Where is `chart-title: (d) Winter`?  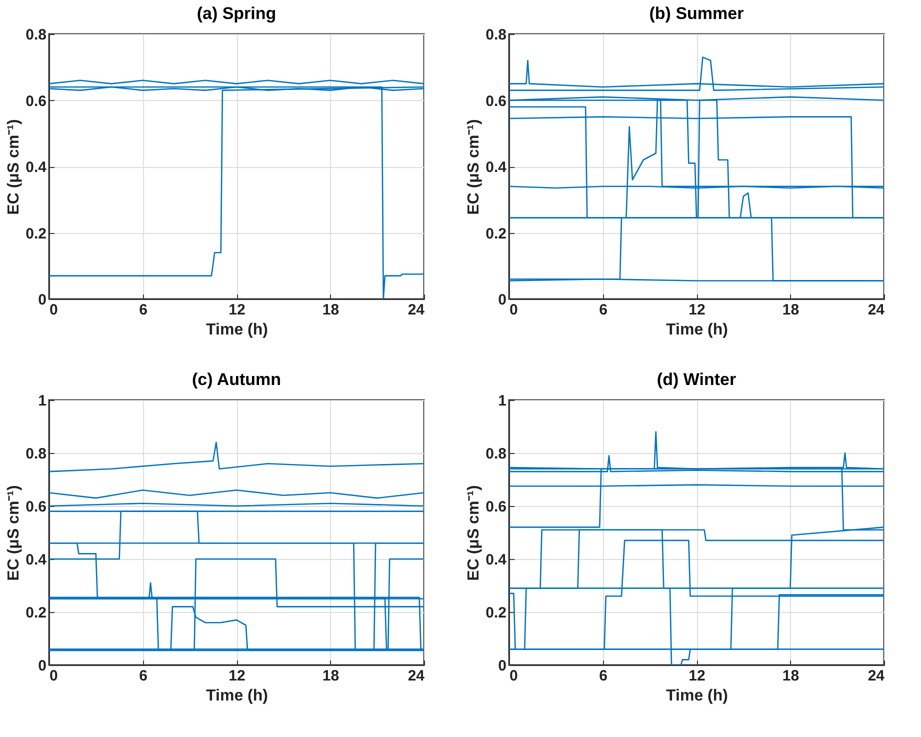
chart-title: (d) Winter is located at coordinates (696, 379).